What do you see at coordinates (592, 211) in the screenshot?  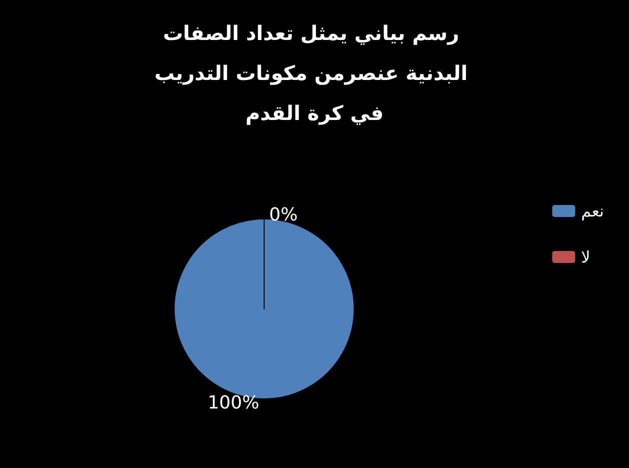 I see `legend-label: نعم` at bounding box center [592, 211].